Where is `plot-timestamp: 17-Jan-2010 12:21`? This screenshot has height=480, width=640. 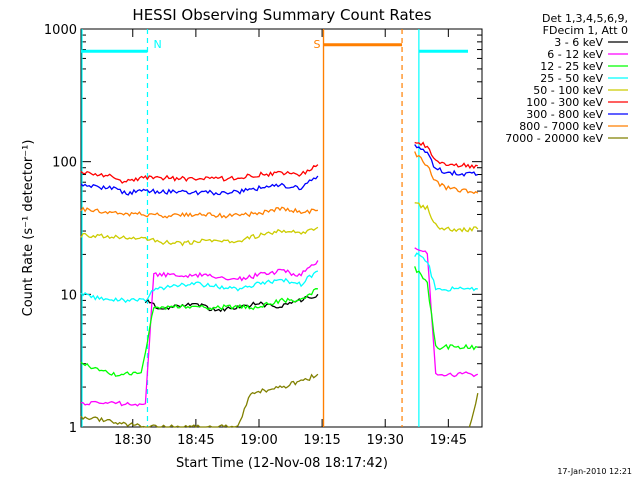
plot-timestamp: 17-Jan-2010 12:21 is located at coordinates (594, 471).